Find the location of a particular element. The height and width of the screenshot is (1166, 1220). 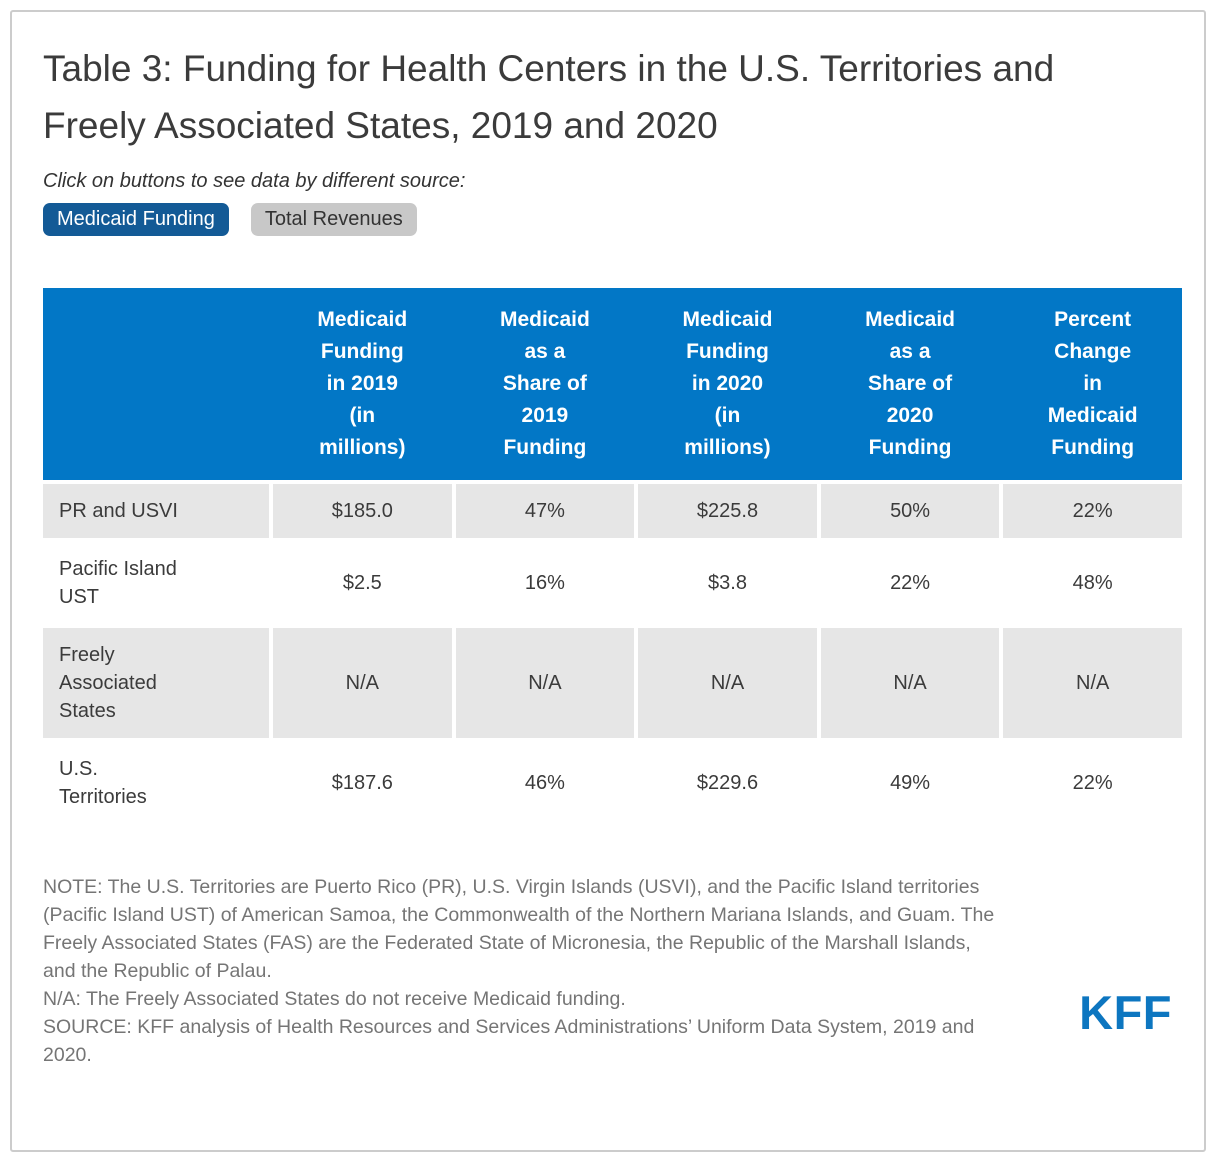

medicaid-funding-button: Medicaid Funding is located at coordinates (136, 219).